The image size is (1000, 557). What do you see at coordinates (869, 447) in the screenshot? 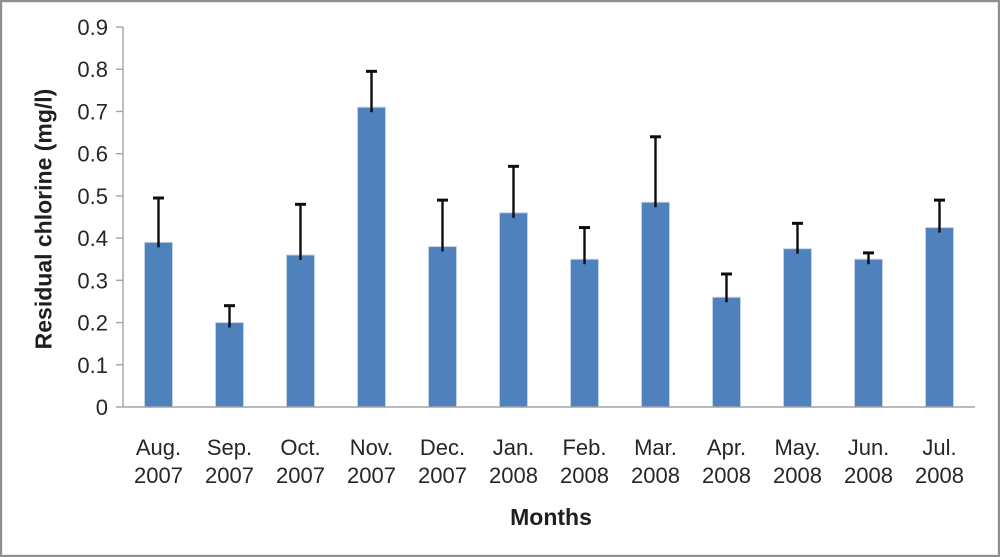
I see `x-category-label-month: Jun.` at bounding box center [869, 447].